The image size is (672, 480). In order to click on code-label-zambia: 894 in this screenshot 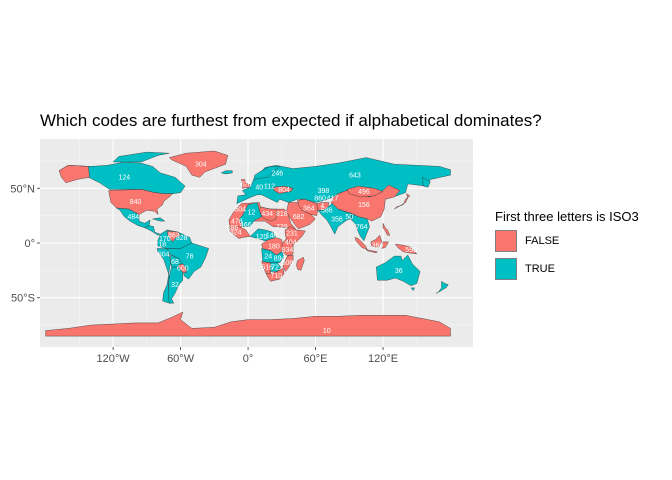, I will do `click(280, 259)`.